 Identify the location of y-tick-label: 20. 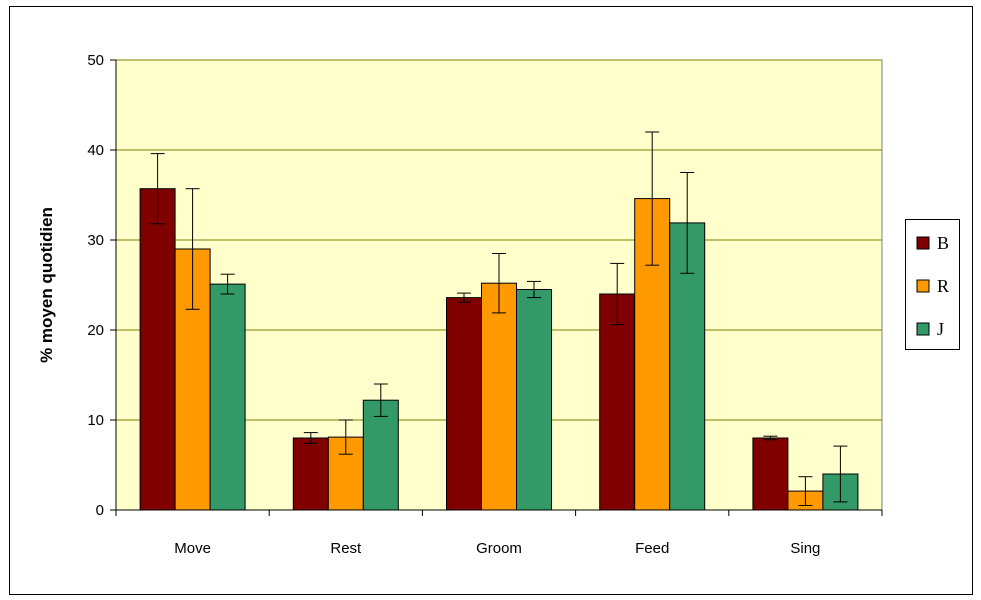
(95, 330).